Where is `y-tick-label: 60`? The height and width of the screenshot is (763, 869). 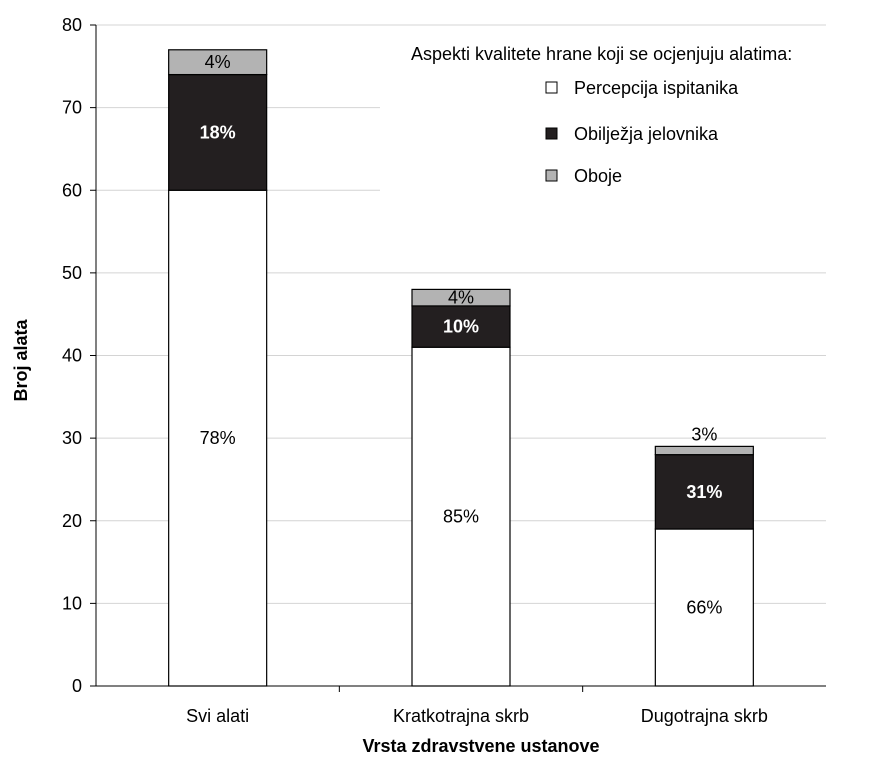 y-tick-label: 60 is located at coordinates (72, 190).